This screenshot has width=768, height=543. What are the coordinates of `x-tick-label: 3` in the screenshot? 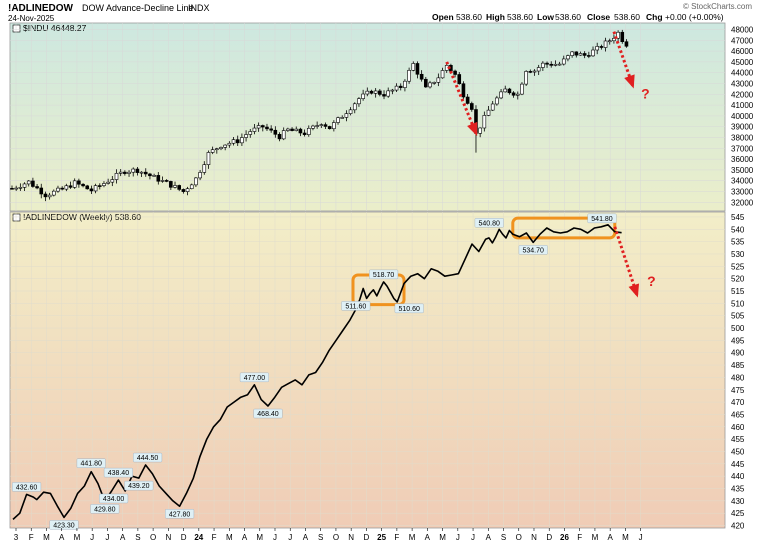 It's located at (16, 537).